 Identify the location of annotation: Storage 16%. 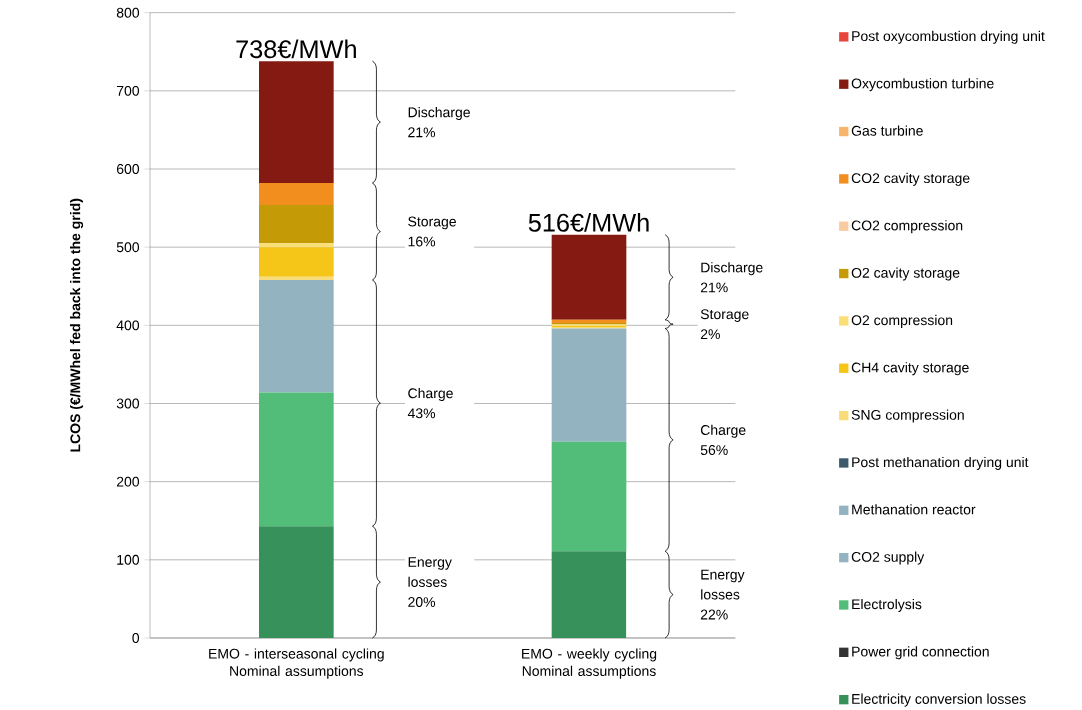
(432, 231).